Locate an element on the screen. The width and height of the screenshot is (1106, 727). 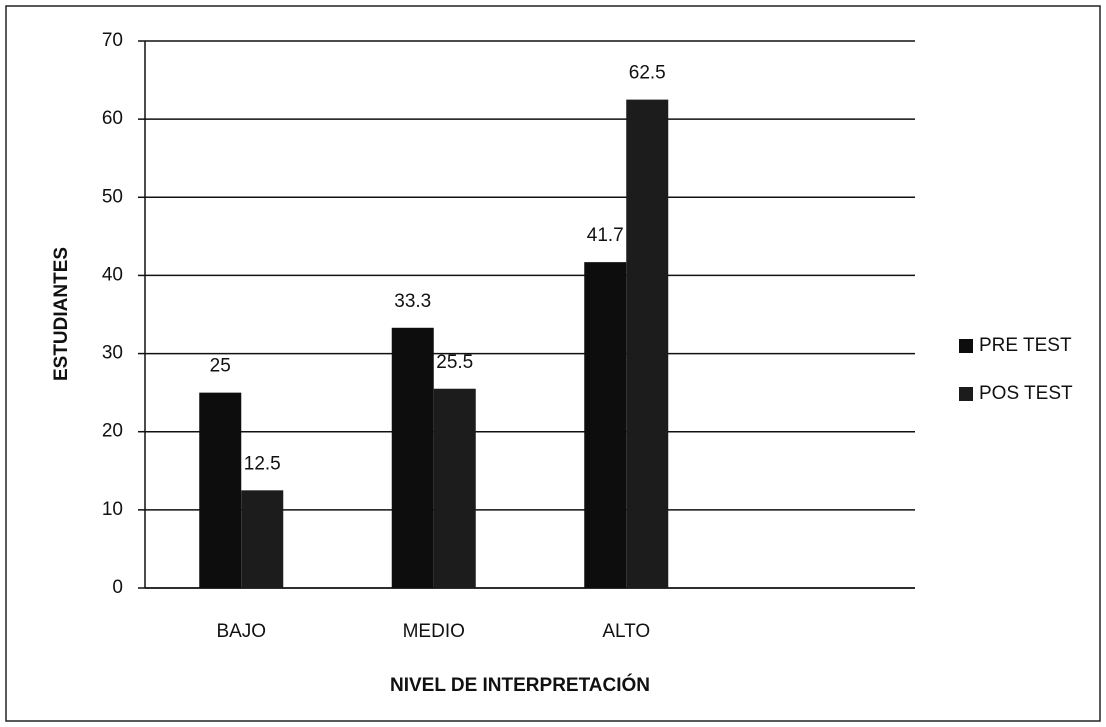
legend-label: POS TEST is located at coordinates (1026, 393).